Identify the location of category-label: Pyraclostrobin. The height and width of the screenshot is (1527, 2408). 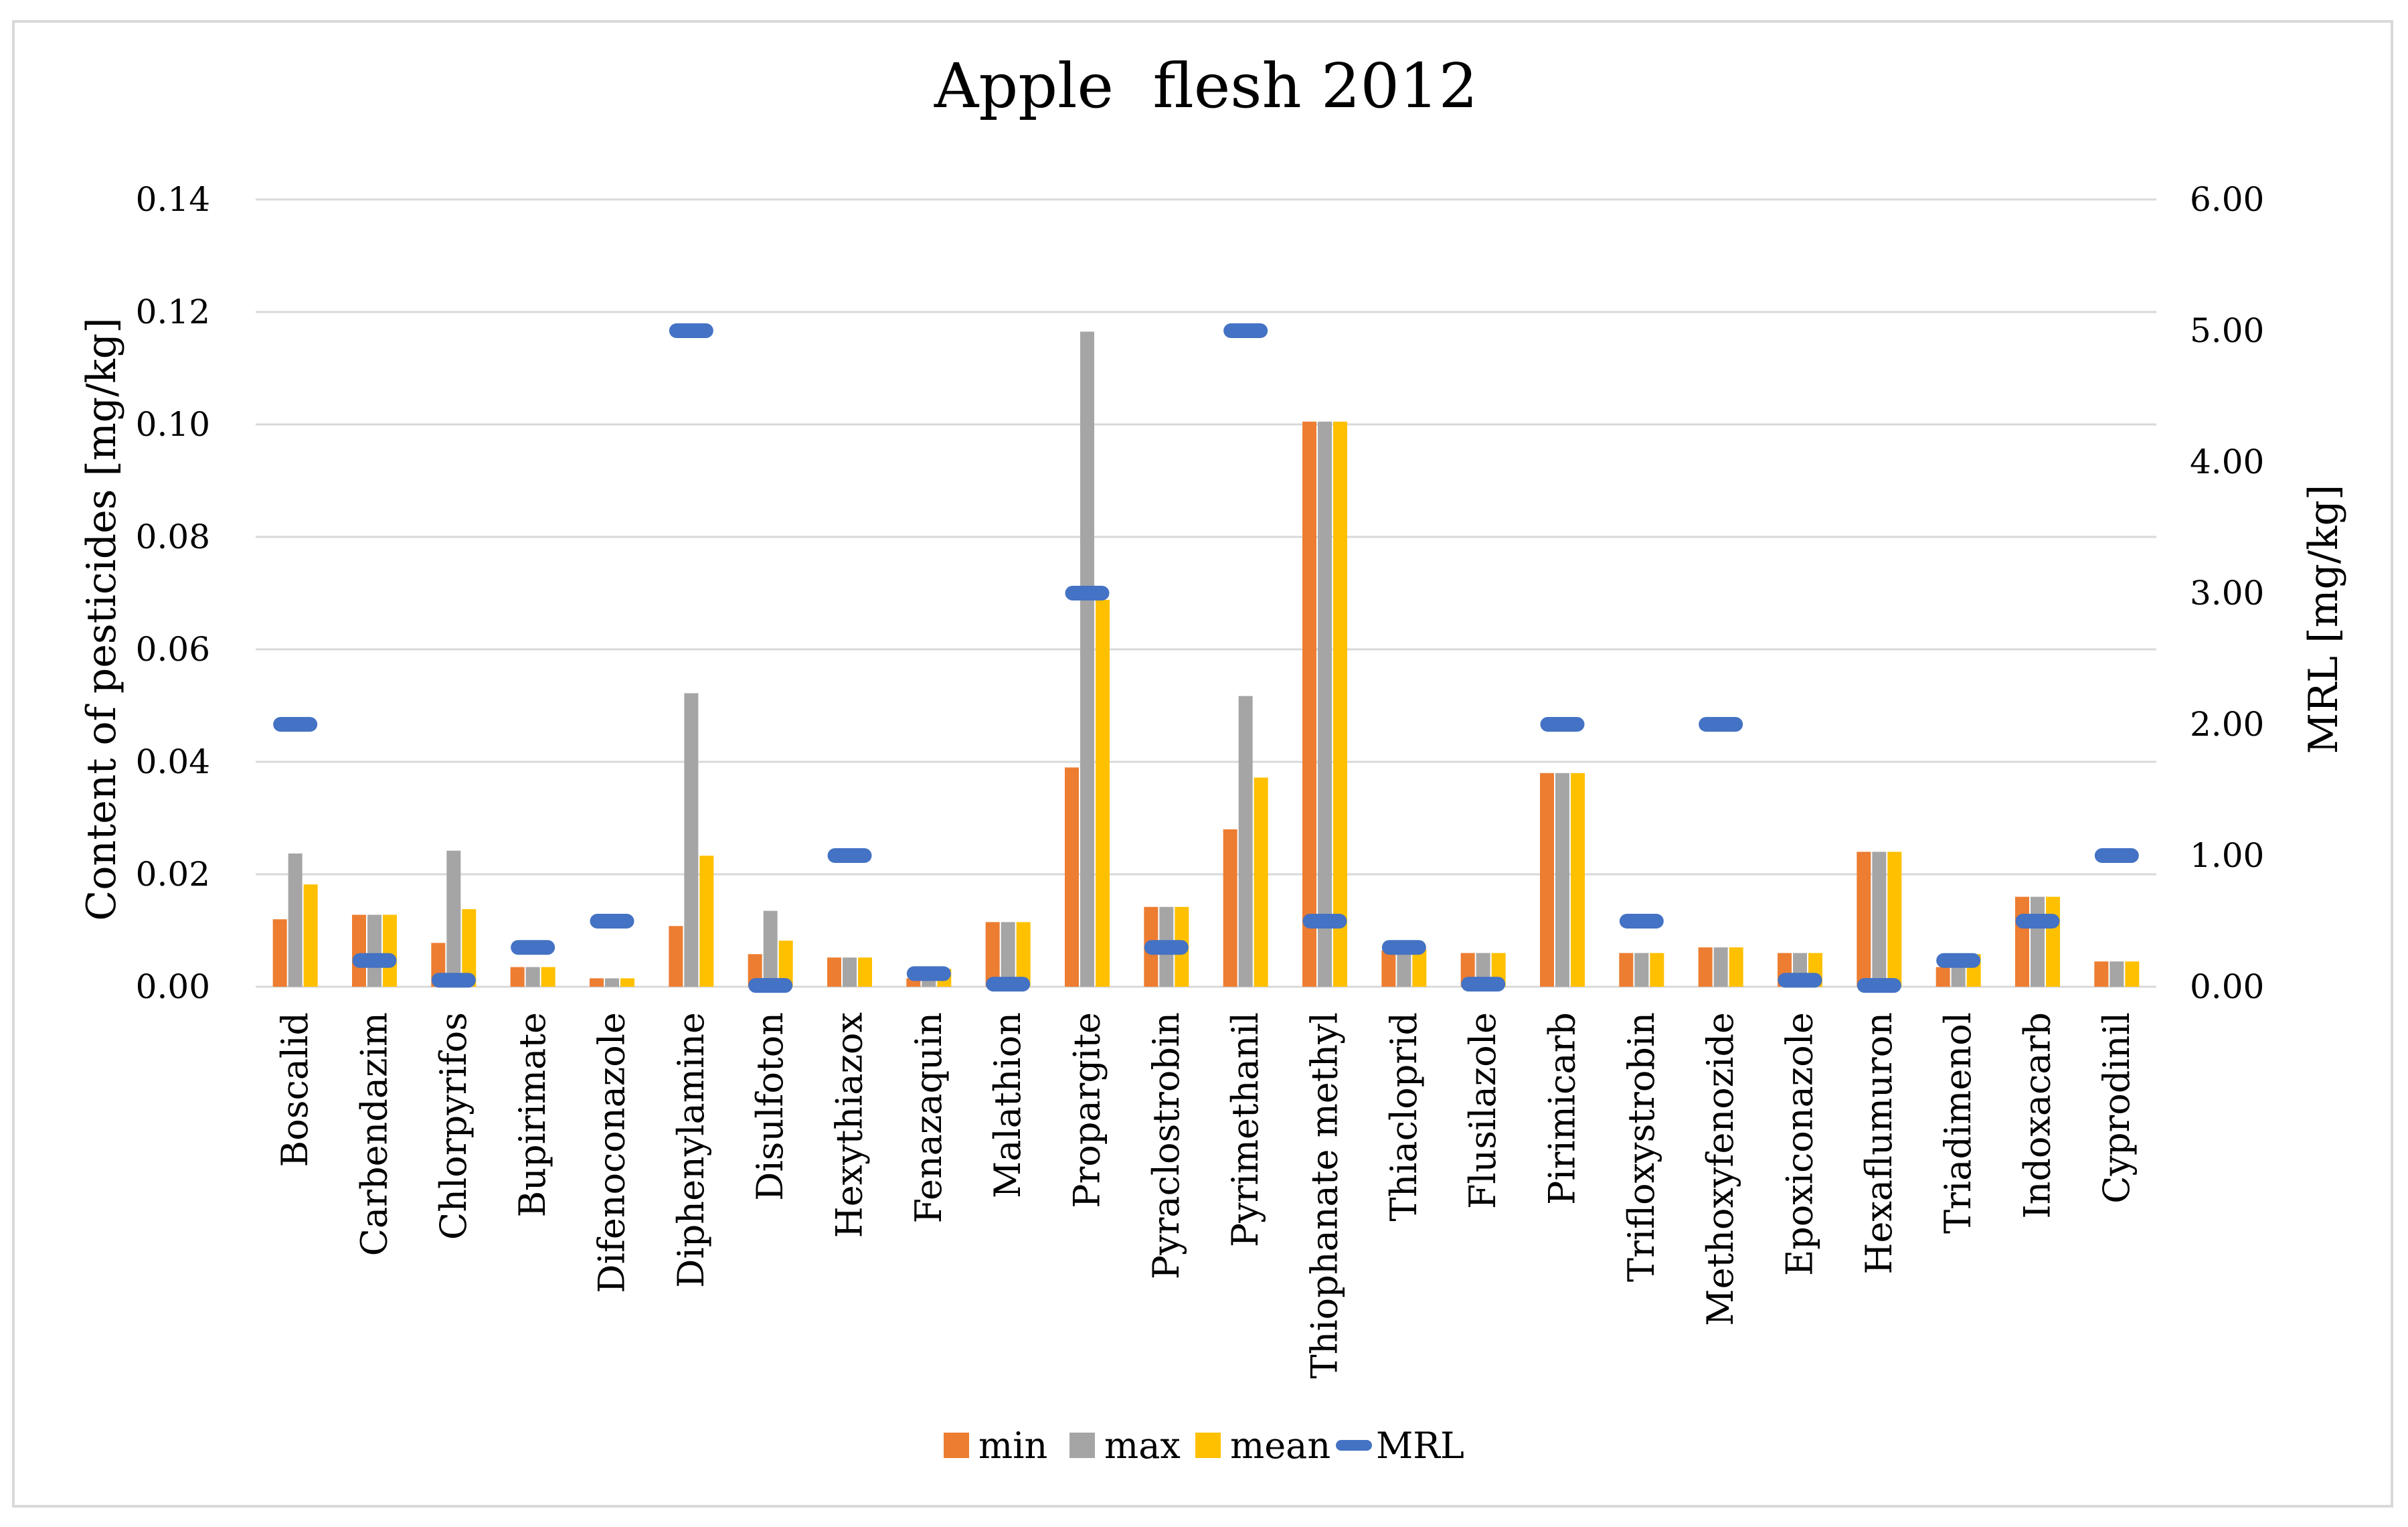
(1166, 1145).